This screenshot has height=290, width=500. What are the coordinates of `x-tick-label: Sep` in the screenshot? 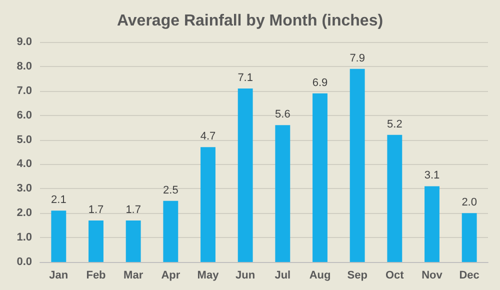 It's located at (357, 276).